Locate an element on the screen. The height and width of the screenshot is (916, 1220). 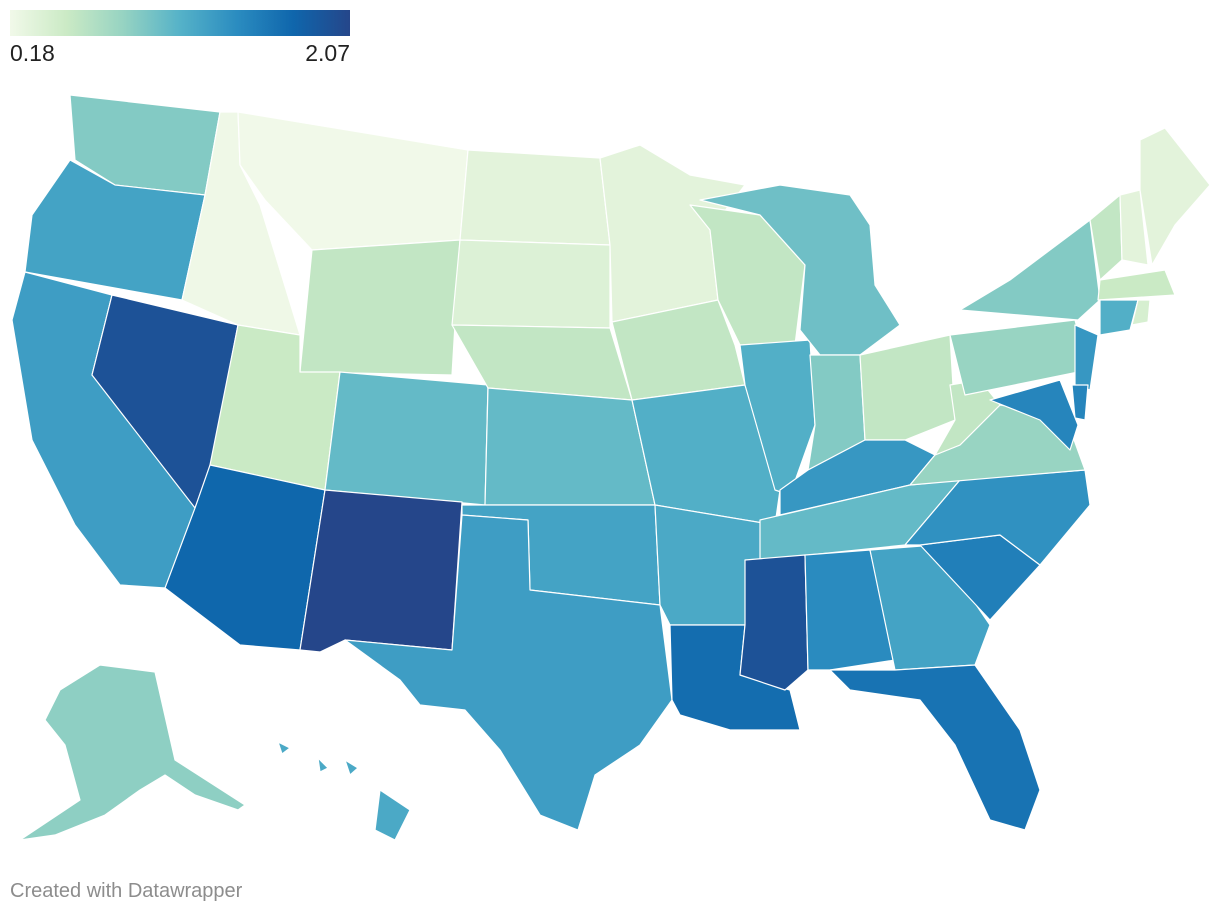
state-ma is located at coordinates (1136, 285).